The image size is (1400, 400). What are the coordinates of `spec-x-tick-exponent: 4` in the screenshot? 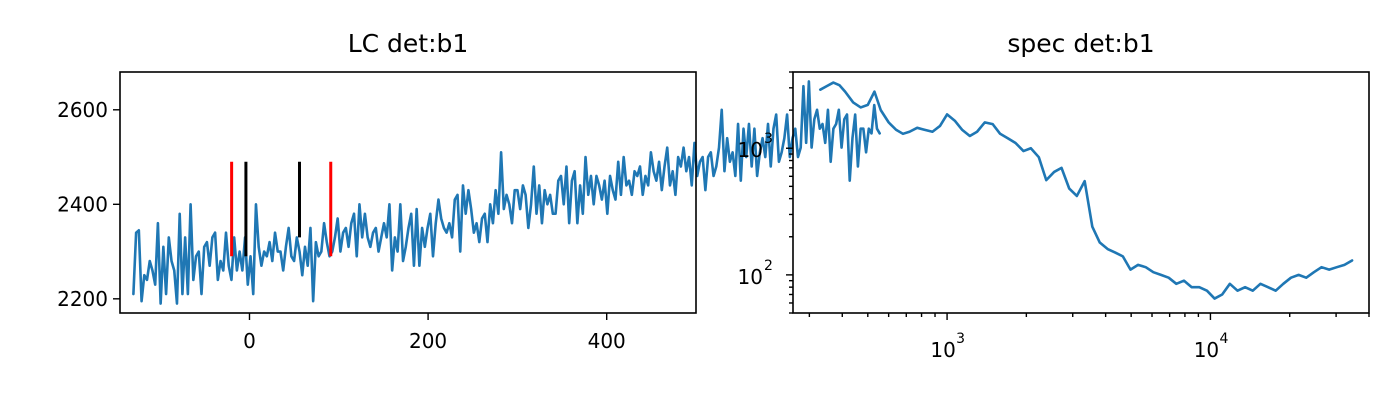 It's located at (1223, 339).